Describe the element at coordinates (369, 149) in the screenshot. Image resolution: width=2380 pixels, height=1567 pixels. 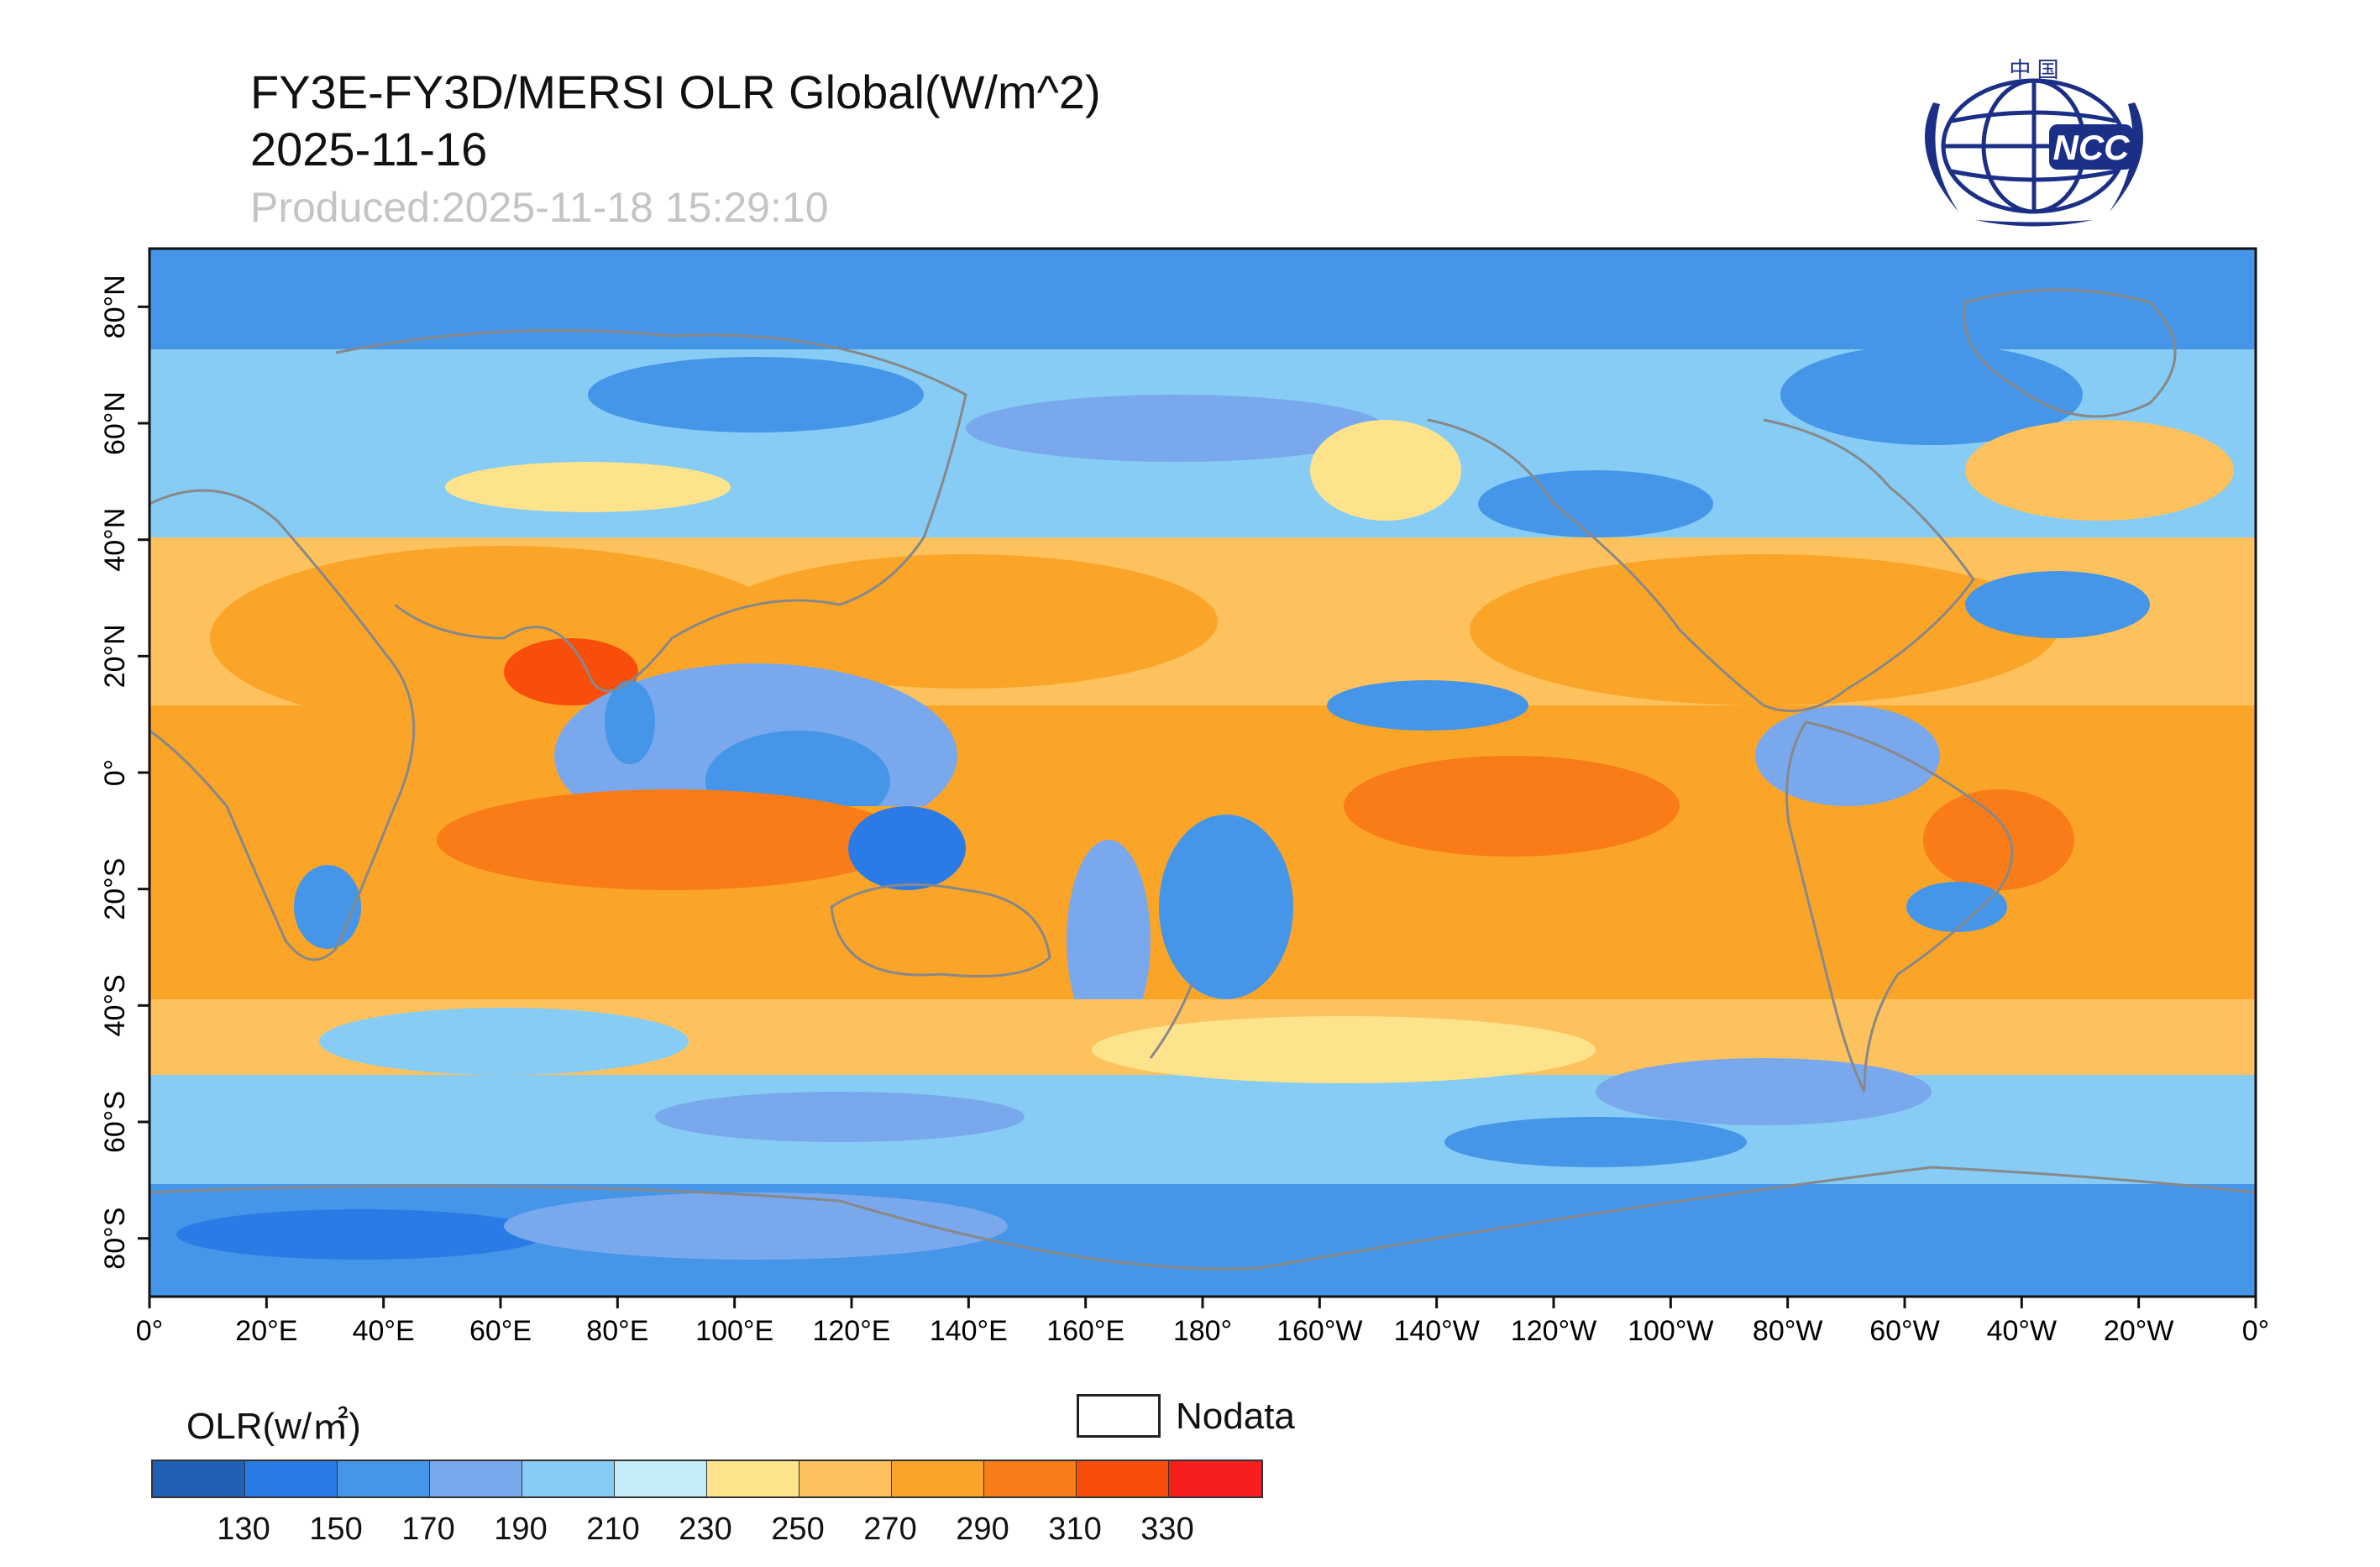
I see `map-date: 2025-11-16` at that location.